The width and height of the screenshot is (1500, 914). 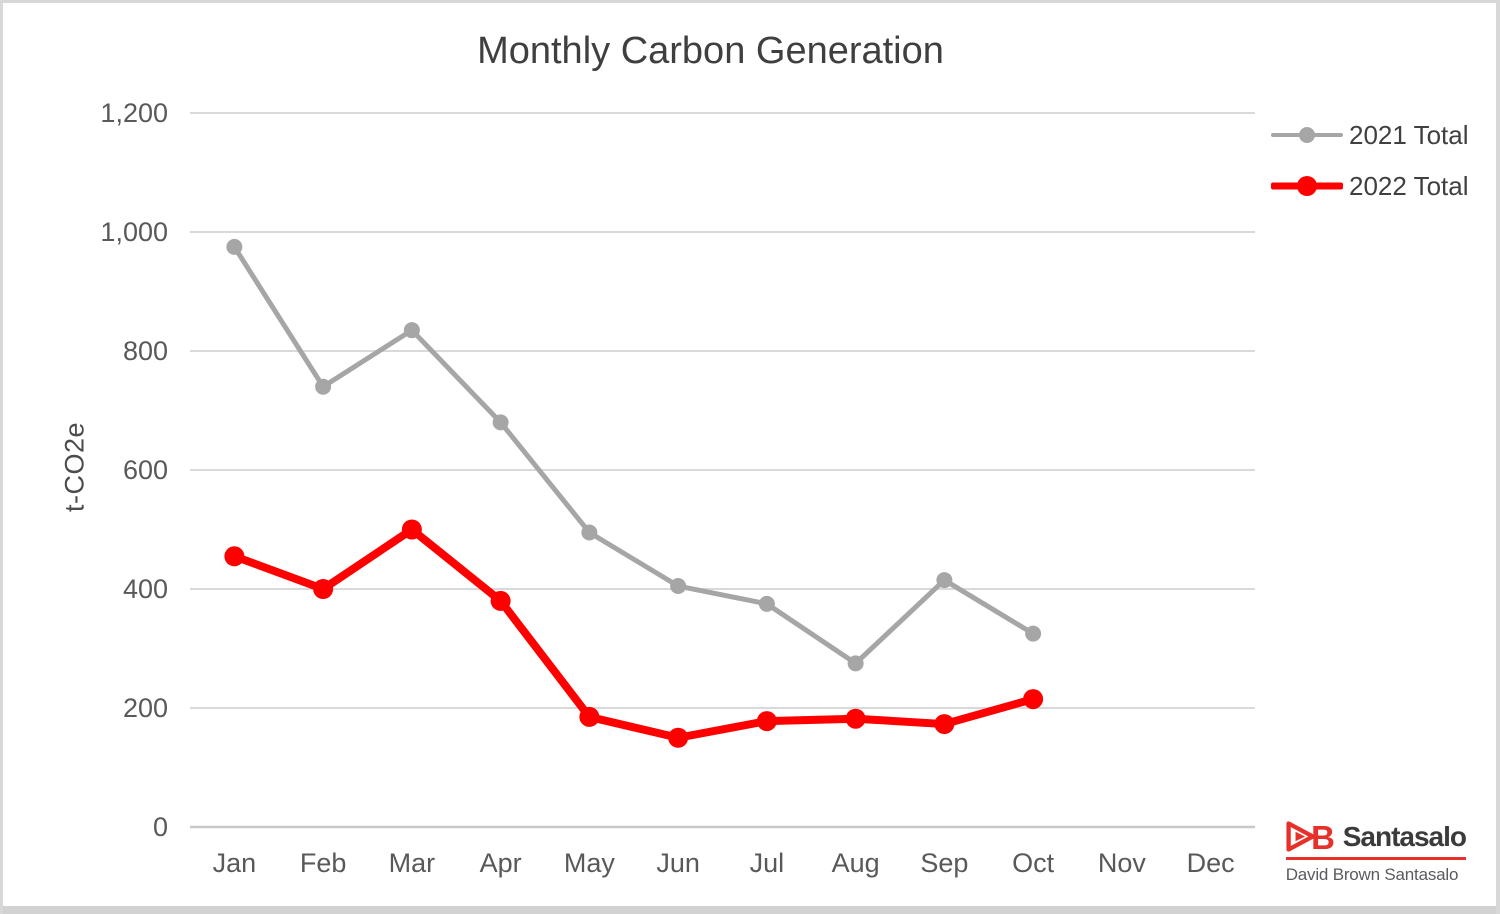 I want to click on x-tick-label: Dec, so click(x=1211, y=863).